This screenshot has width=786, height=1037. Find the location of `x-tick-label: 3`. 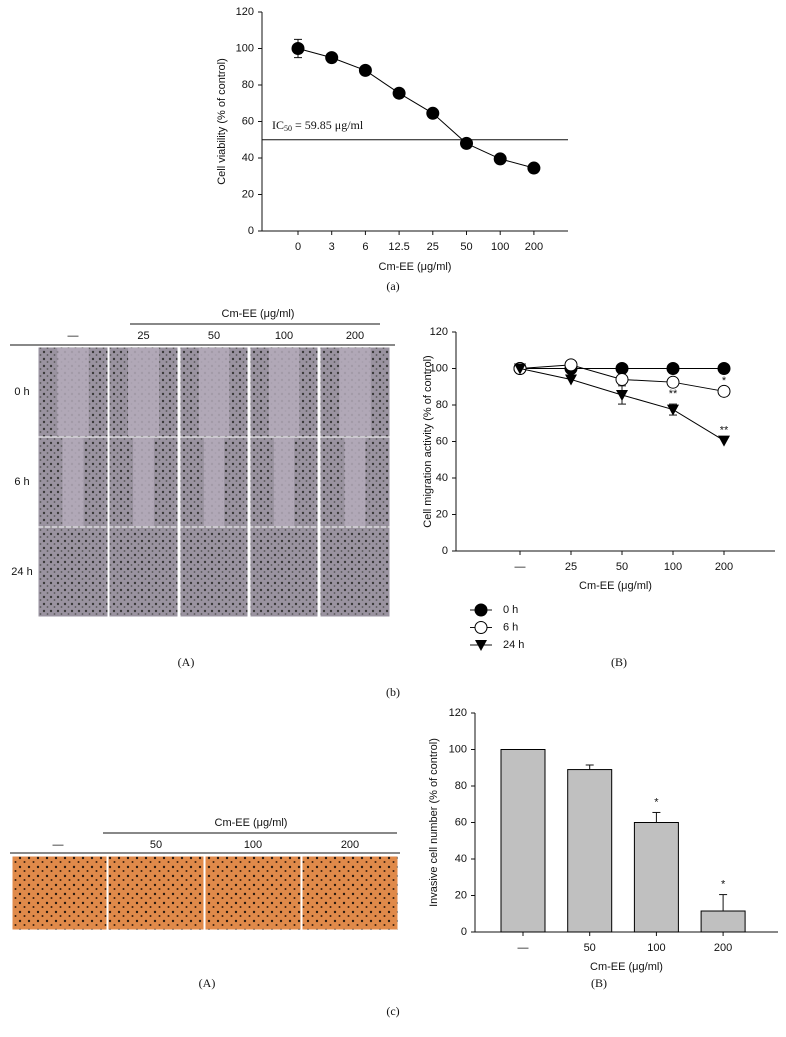

x-tick-label: 3 is located at coordinates (332, 247).